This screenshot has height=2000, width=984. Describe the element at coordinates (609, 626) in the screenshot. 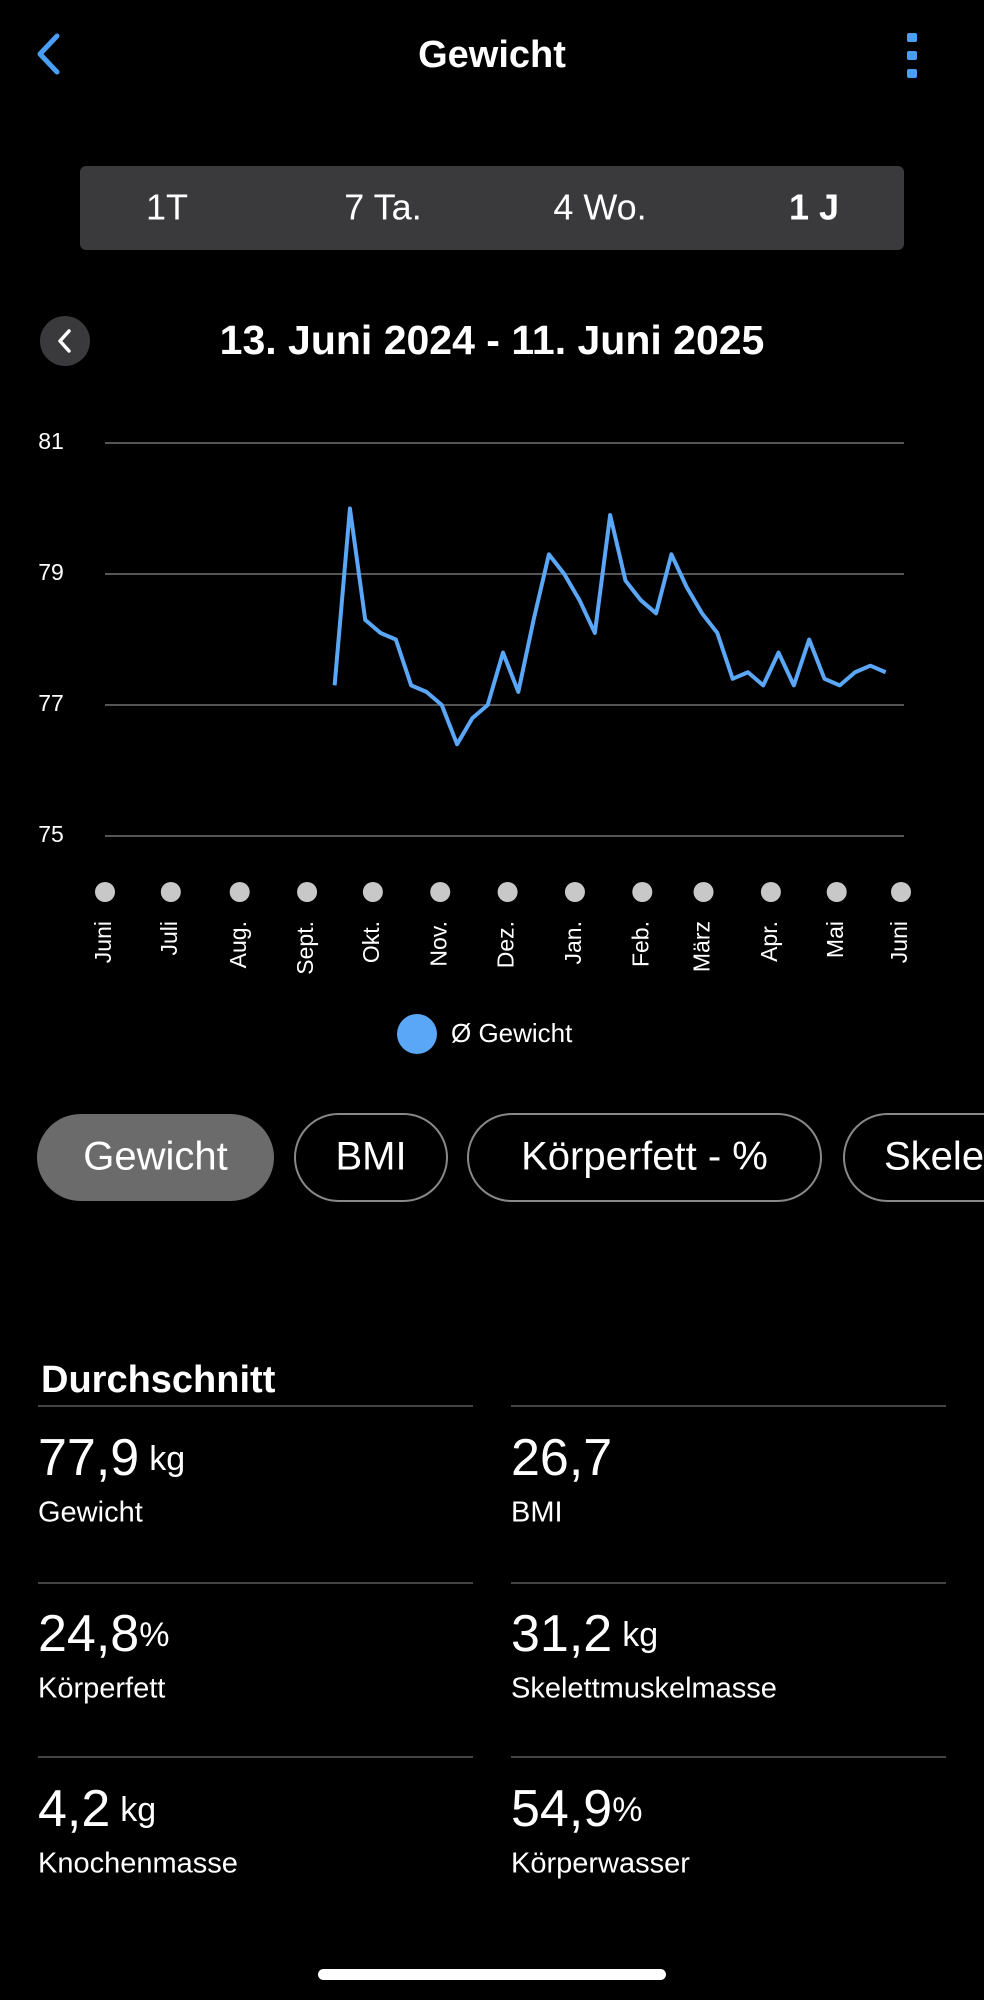

I see `line-series` at that location.